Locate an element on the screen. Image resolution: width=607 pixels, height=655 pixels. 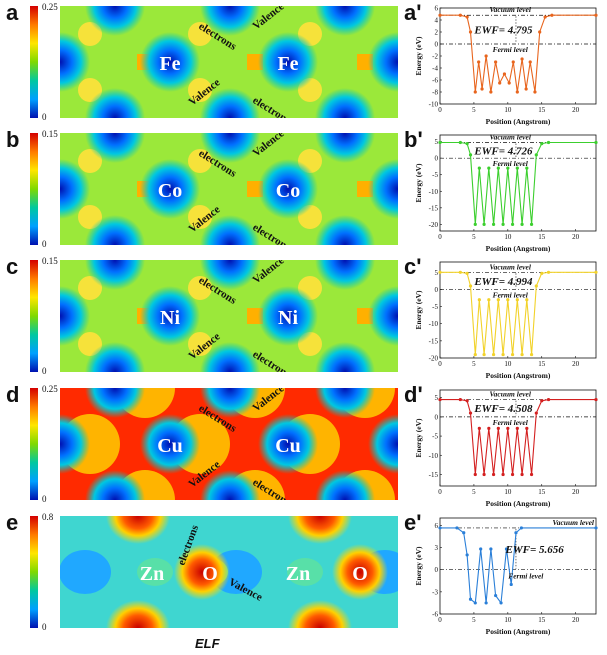
y-tick-label: 0 is located at coordinates (437, 45).